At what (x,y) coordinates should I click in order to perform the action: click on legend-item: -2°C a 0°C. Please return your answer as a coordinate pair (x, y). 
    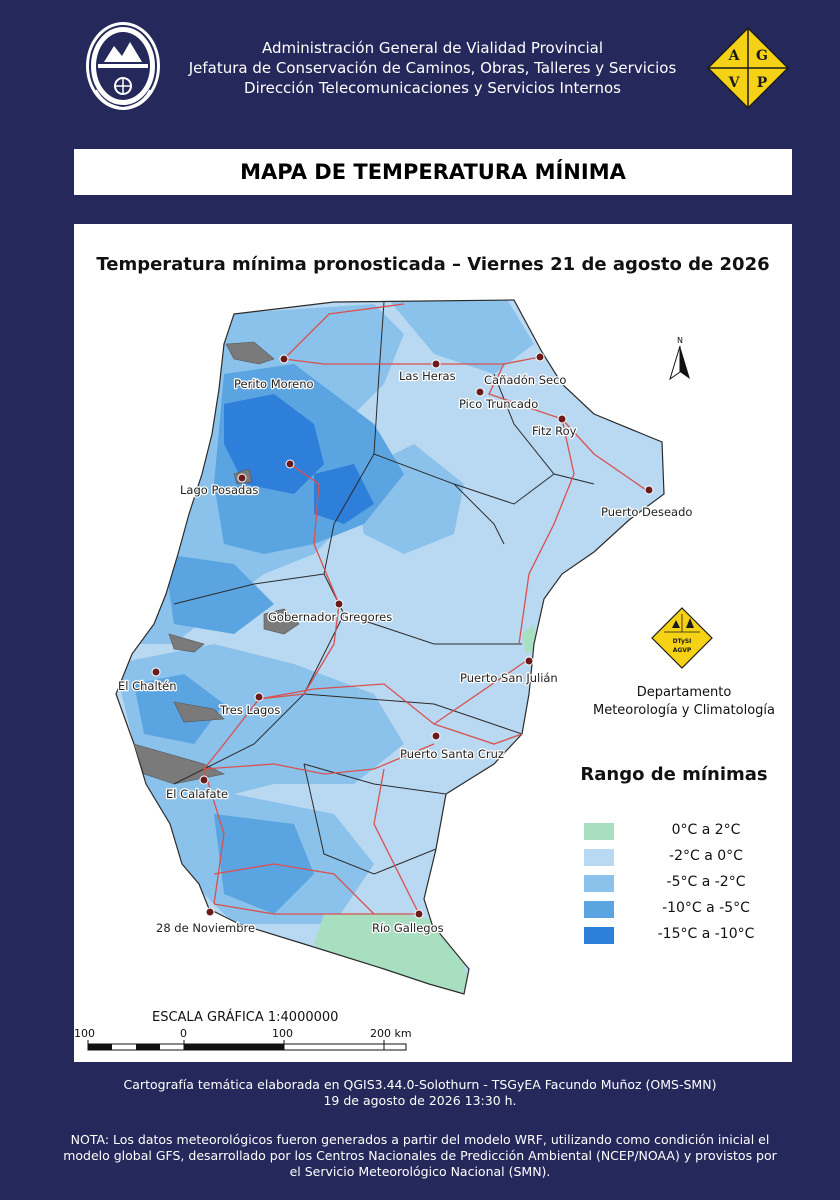
    Looking at the image, I should click on (684, 859).